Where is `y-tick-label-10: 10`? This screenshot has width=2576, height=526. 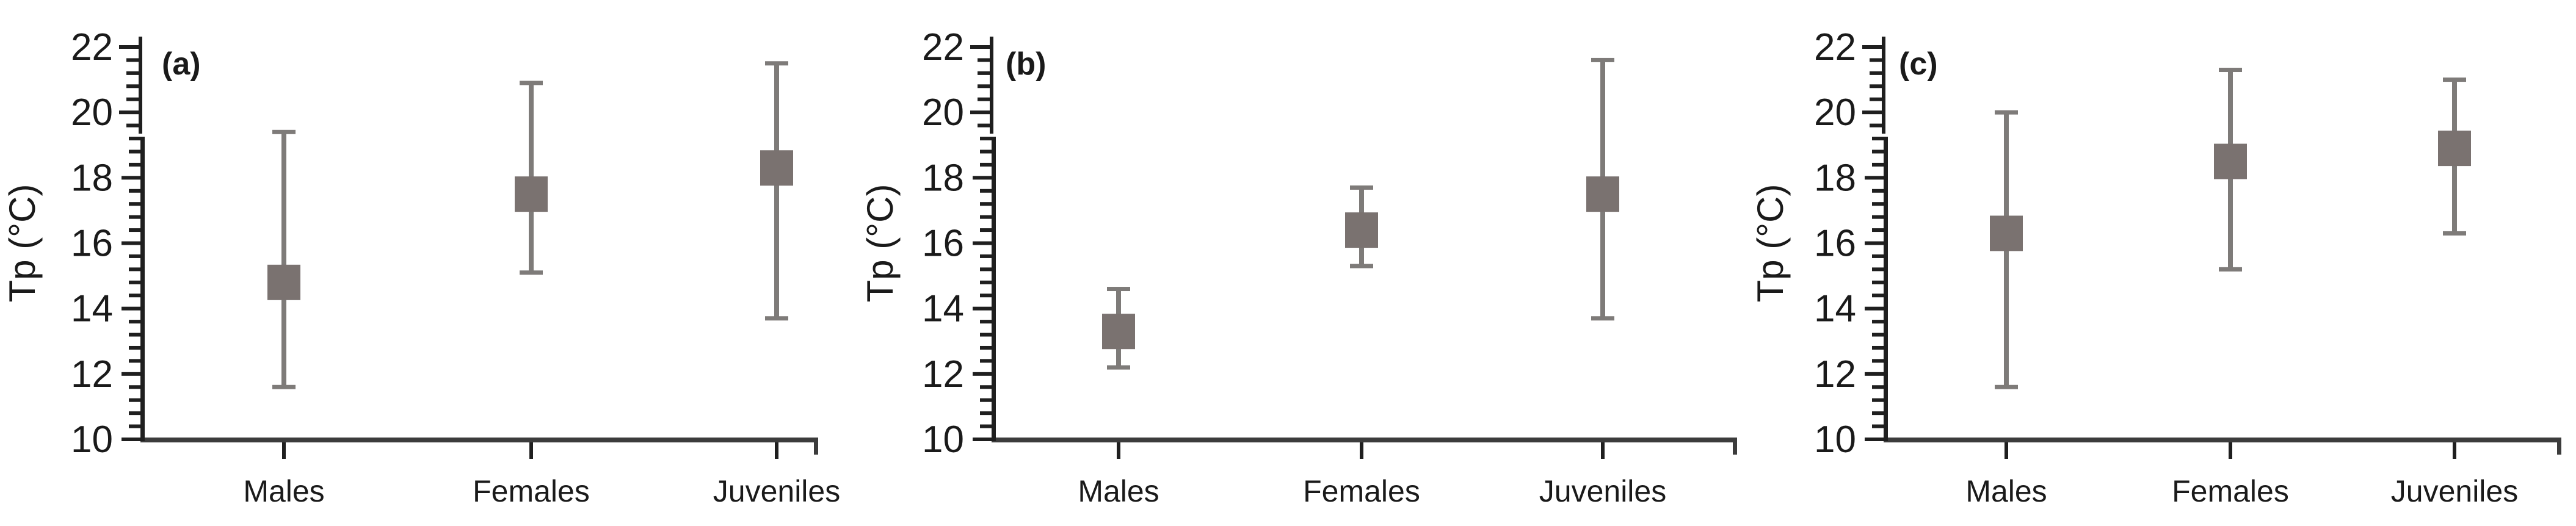
y-tick-label-10: 10 is located at coordinates (943, 440).